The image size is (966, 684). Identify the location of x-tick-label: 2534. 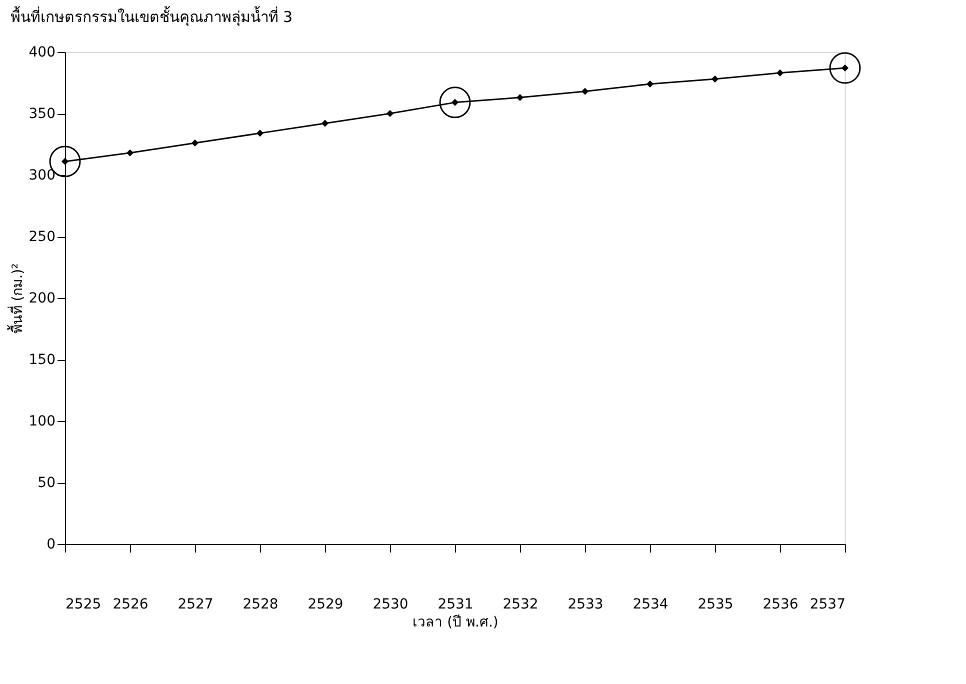
(650, 604).